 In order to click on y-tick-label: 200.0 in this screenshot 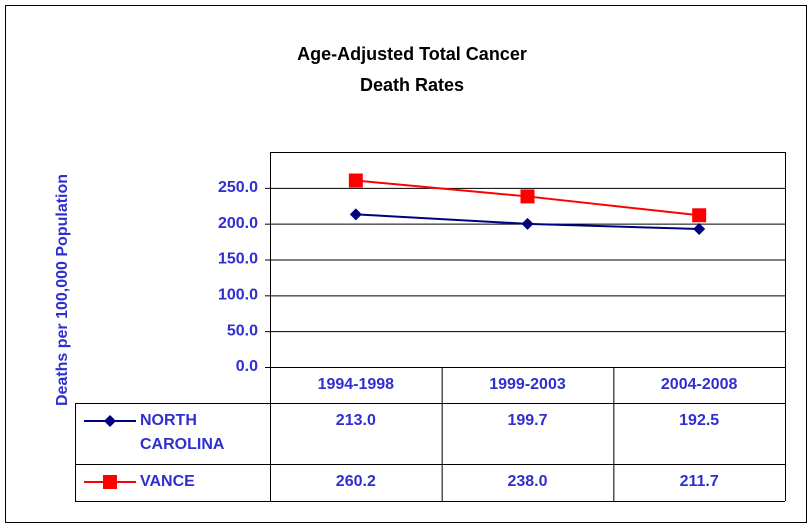, I will do `click(238, 223)`.